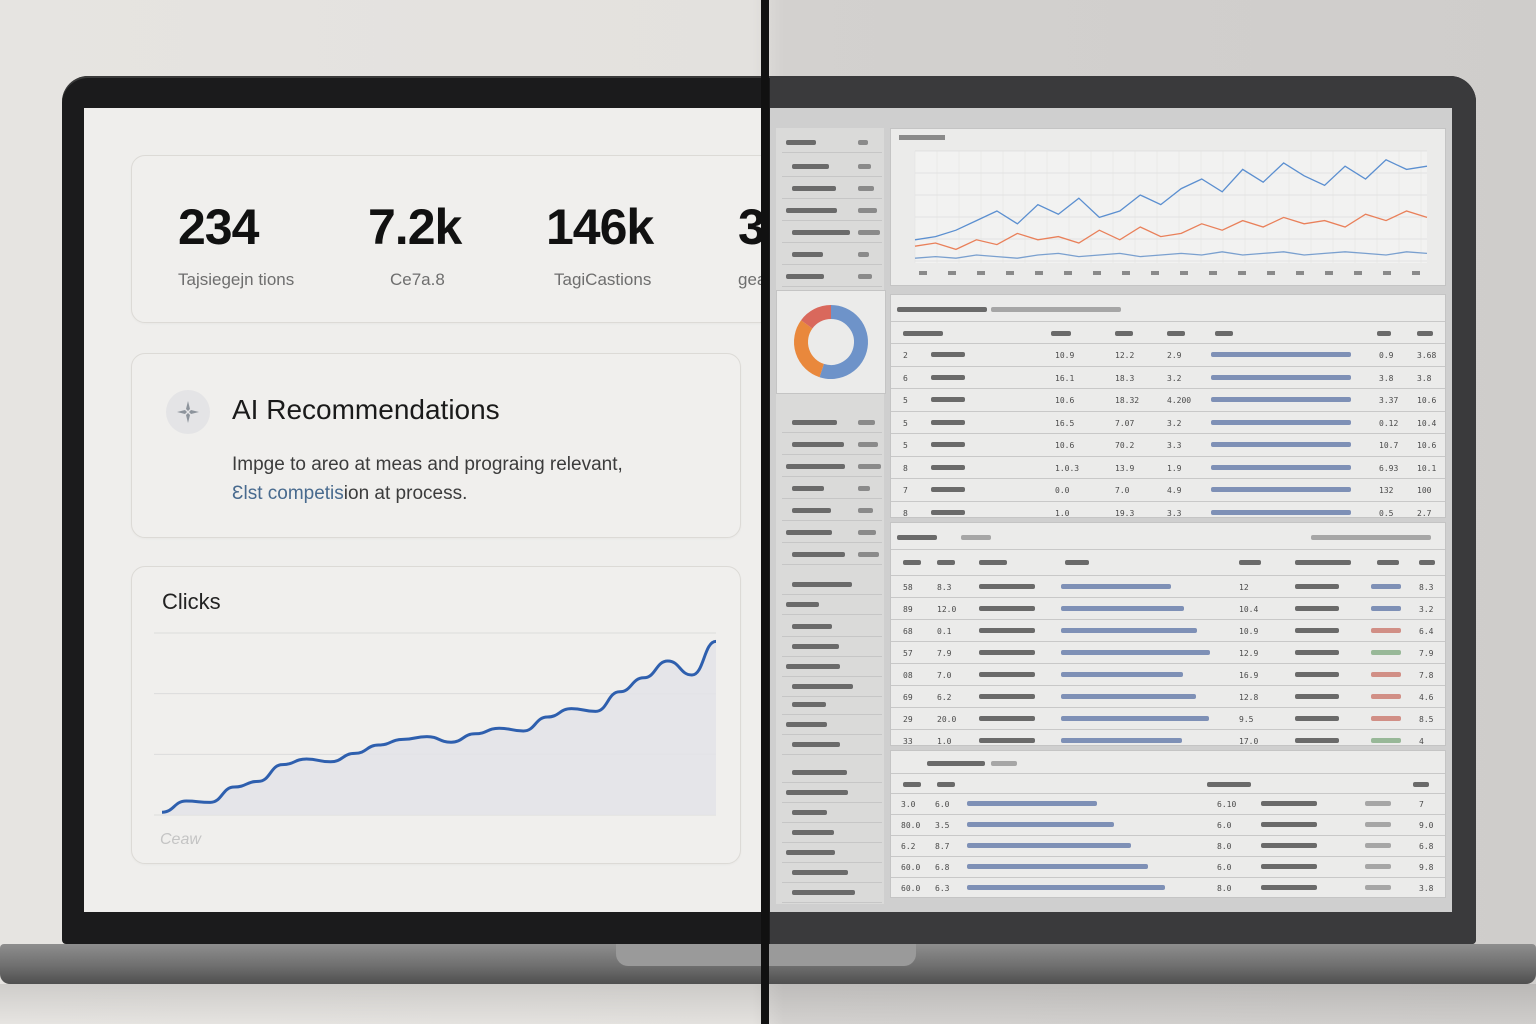 The height and width of the screenshot is (1024, 1536). Describe the element at coordinates (1168, 630) in the screenshot. I see `table-row: 68 0.1 10.9 6.4` at that location.